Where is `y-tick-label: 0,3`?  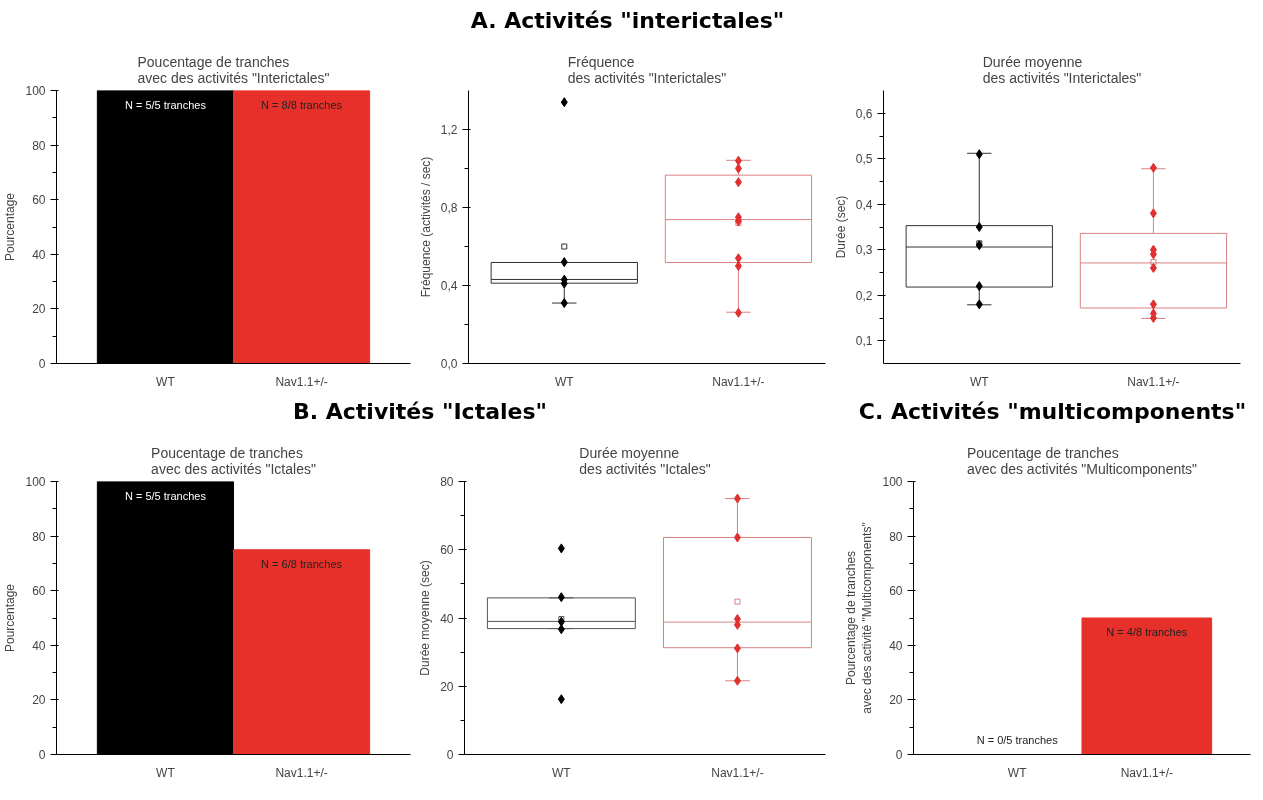
y-tick-label: 0,3 is located at coordinates (864, 250).